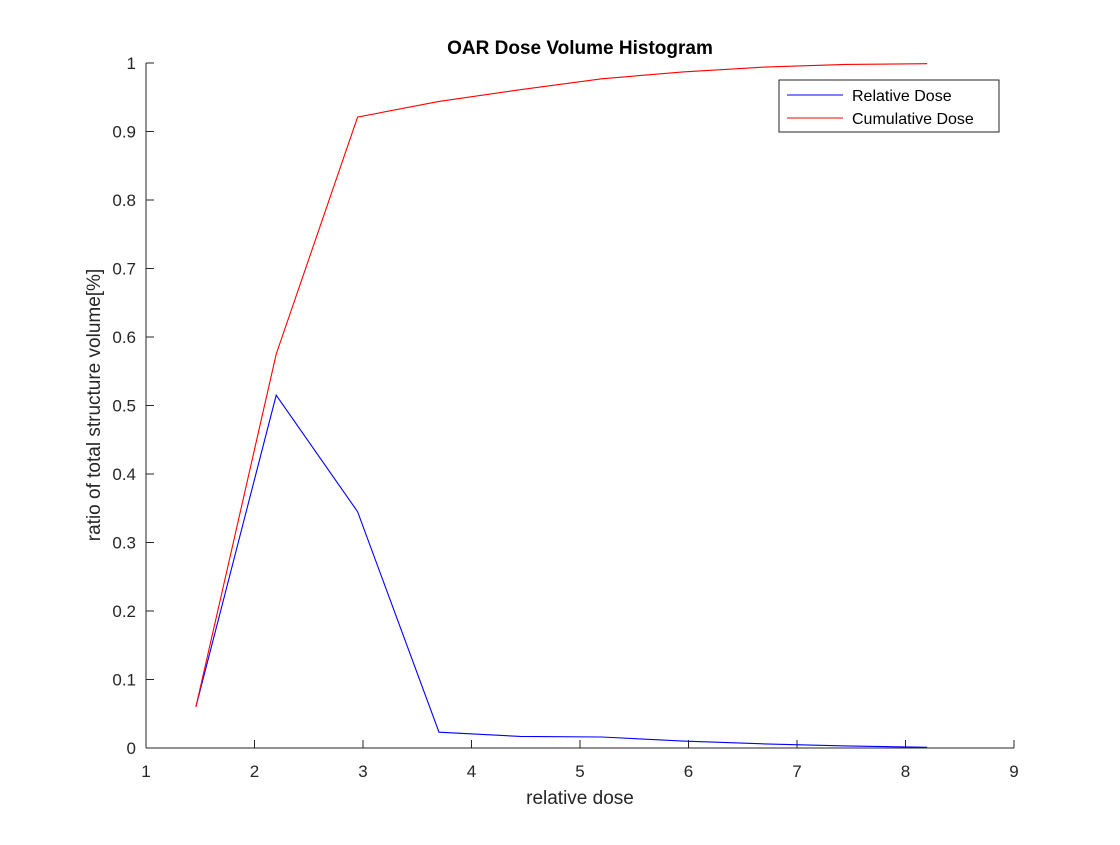 The height and width of the screenshot is (845, 1120). I want to click on y-tick-label: 1, so click(131, 63).